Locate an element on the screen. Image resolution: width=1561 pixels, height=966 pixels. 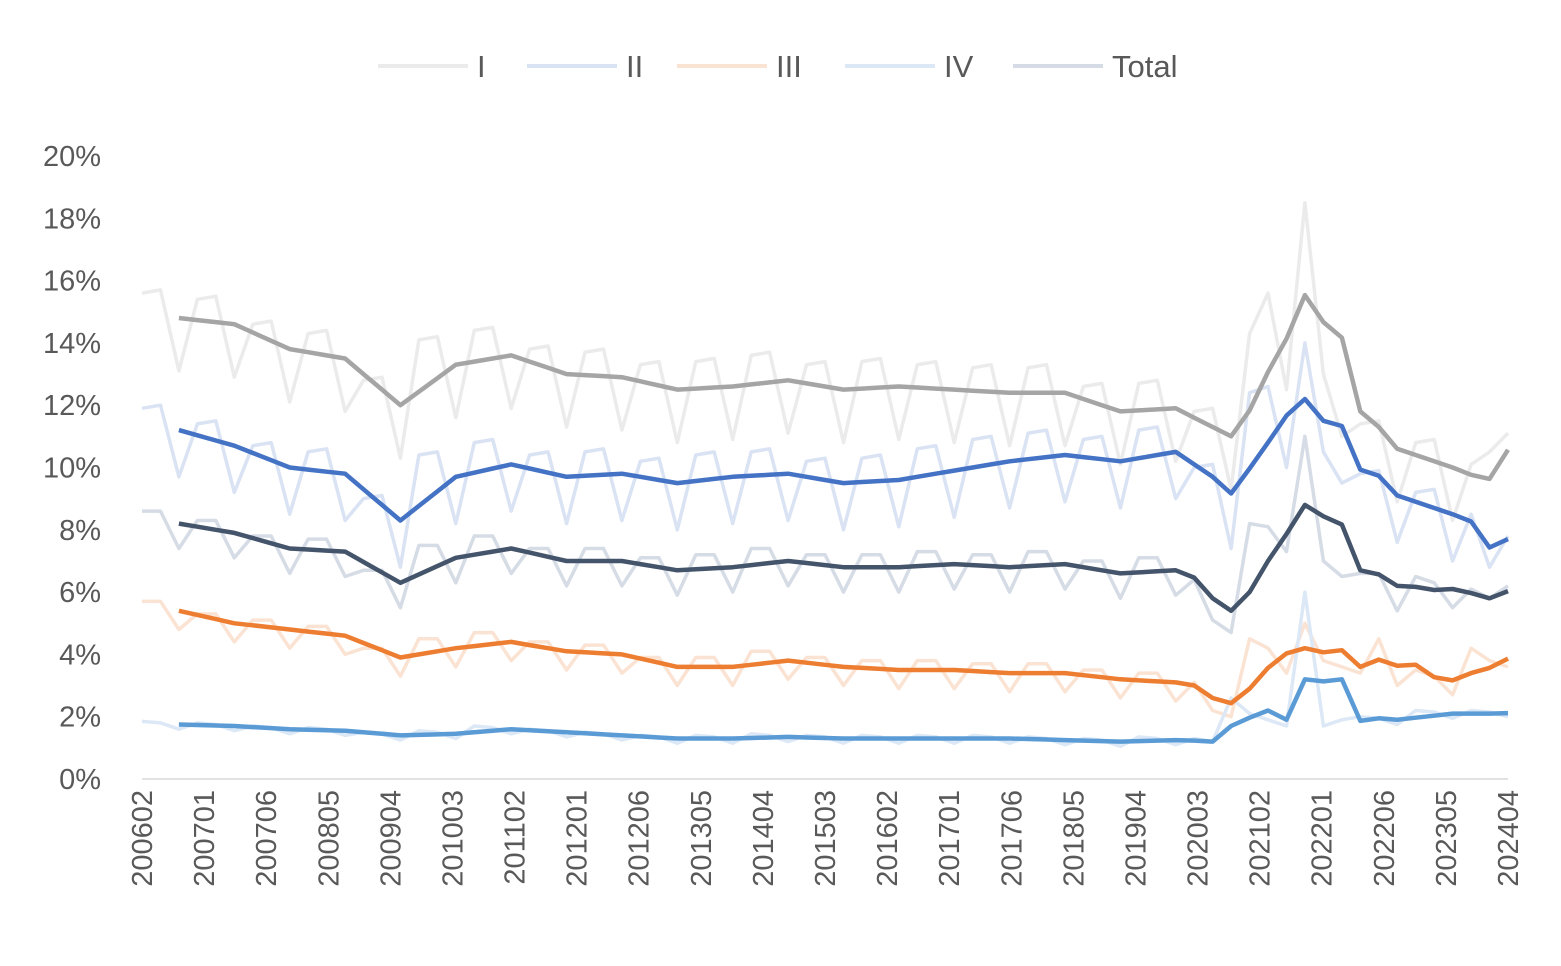
y-tick-label: 2% is located at coordinates (80, 718).